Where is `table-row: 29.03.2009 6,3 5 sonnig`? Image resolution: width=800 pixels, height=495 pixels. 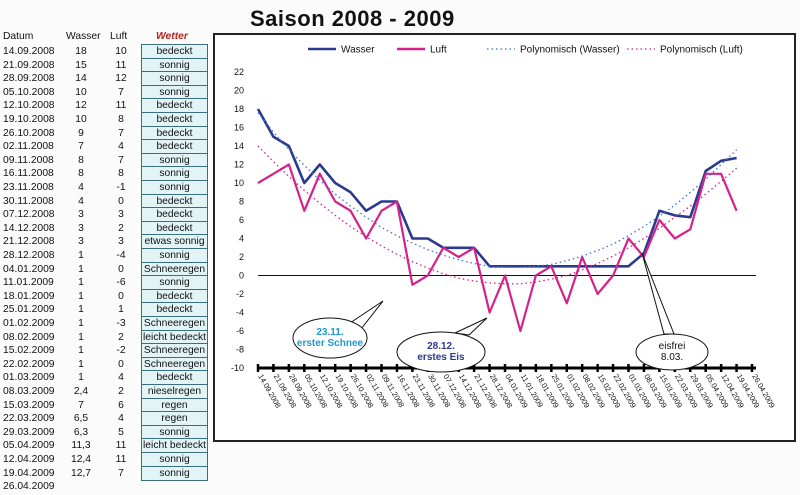
table-row: 29.03.2009 6,3 5 sonnig is located at coordinates (105, 432).